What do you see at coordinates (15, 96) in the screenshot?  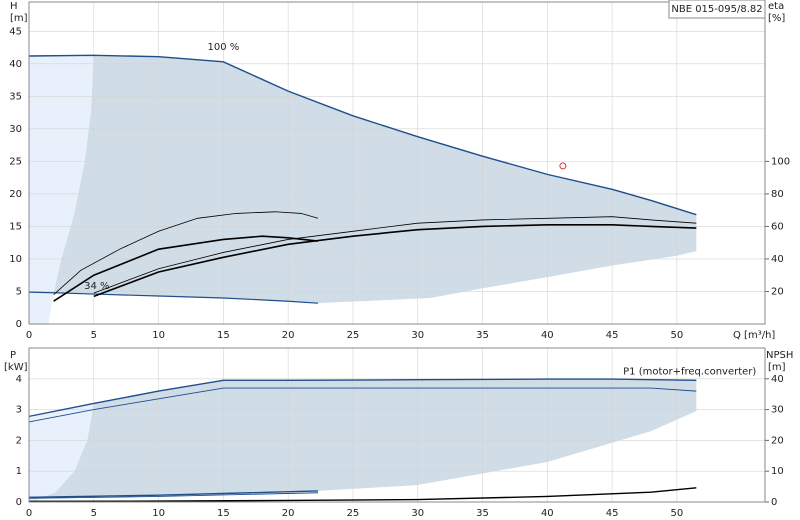 I see `y-tick-label: 35` at bounding box center [15, 96].